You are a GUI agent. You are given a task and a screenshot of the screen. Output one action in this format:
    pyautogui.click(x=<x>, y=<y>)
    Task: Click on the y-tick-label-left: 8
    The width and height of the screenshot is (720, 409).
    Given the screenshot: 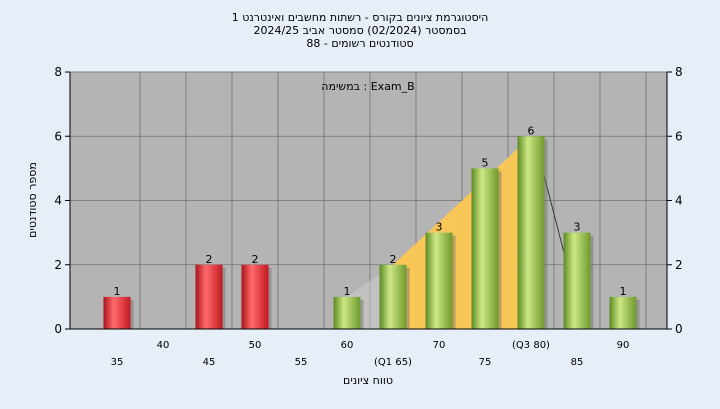 What is the action you would take?
    pyautogui.click(x=58, y=72)
    